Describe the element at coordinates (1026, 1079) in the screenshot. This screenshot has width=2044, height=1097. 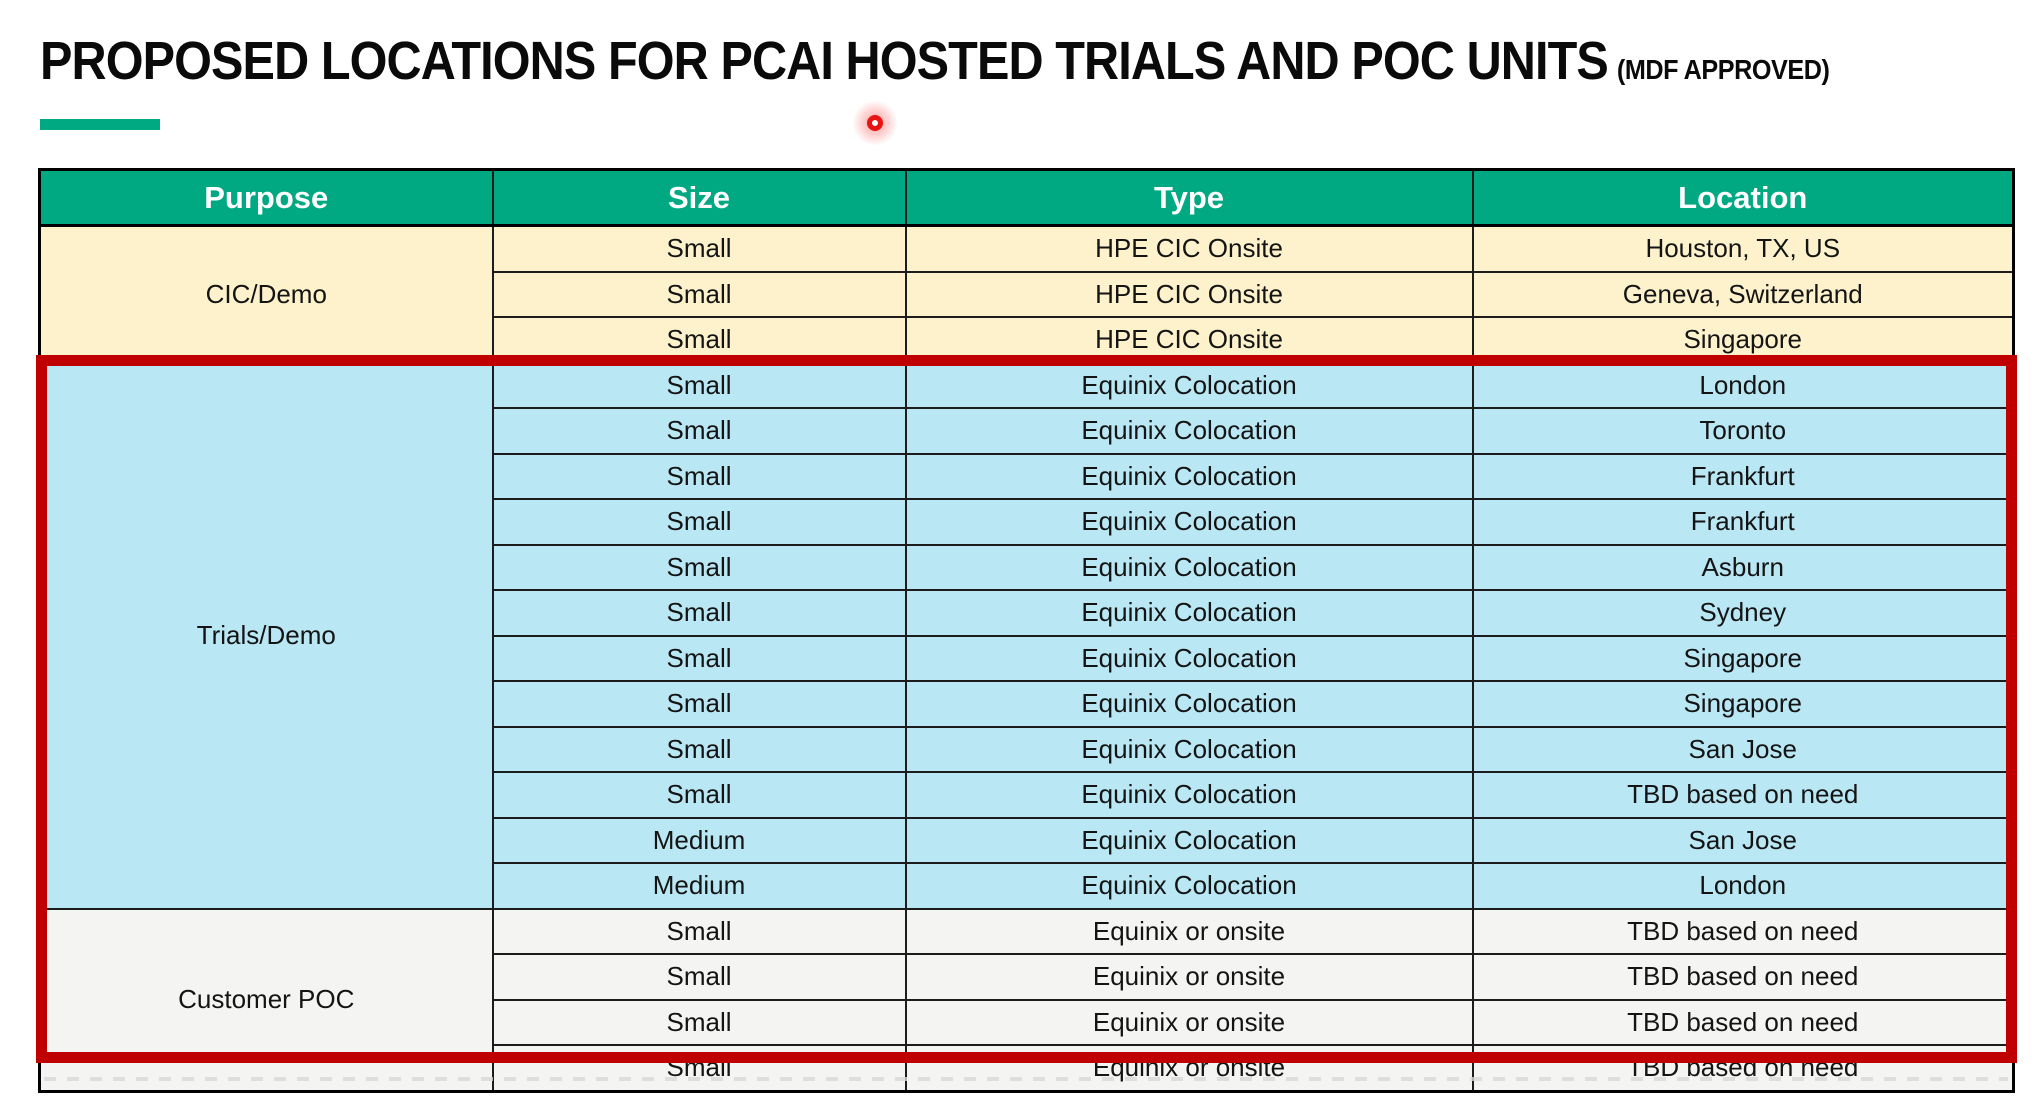
I see `bottom-dashed-line` at that location.